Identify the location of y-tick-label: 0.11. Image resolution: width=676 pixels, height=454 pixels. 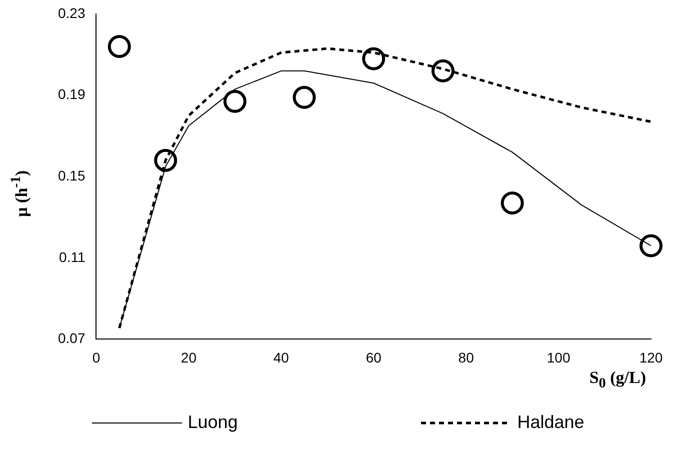
(72, 256).